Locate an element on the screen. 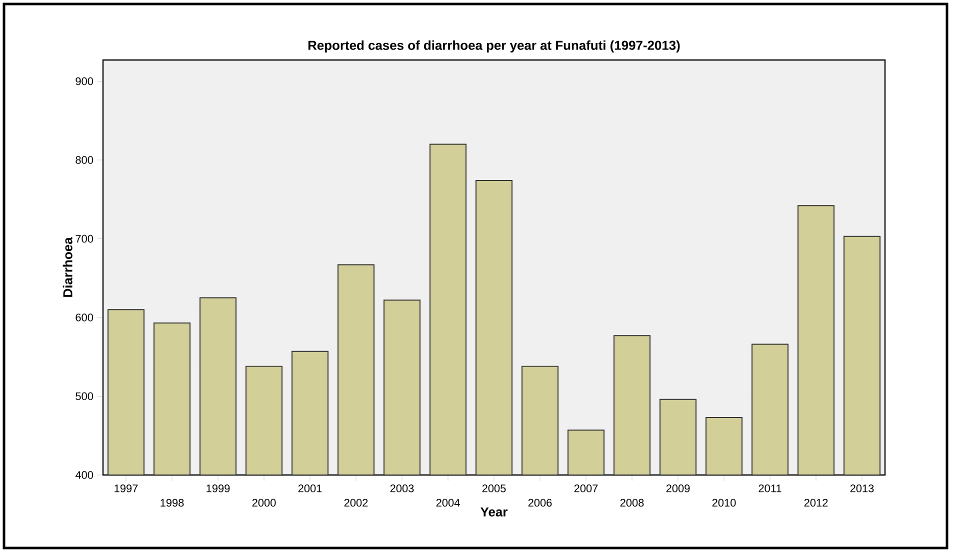  chart-title: Reported cases of diarrhoea per year at Funafuti (1997-2013) is located at coordinates (494, 46).